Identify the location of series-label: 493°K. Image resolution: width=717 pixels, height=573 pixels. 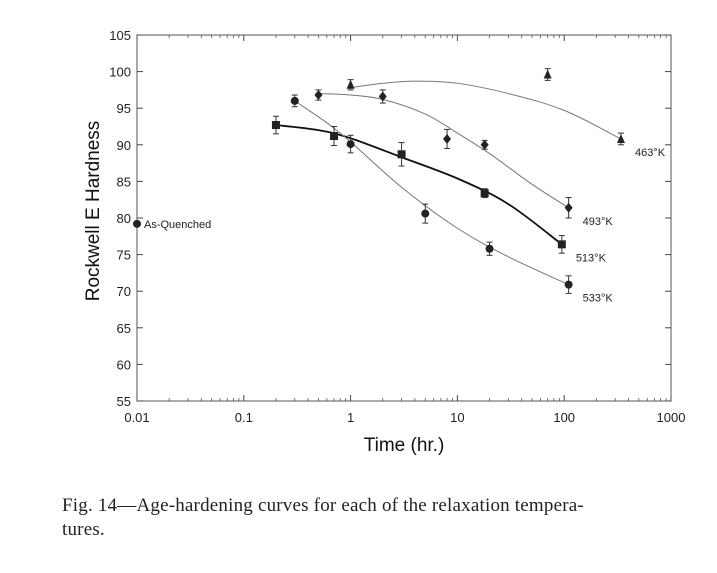
(598, 222).